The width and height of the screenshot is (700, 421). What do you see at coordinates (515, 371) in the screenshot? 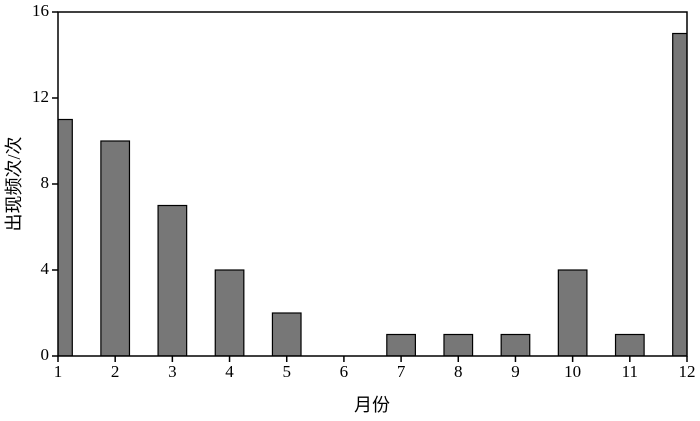
I see `x-tick-label: 9` at bounding box center [515, 371].